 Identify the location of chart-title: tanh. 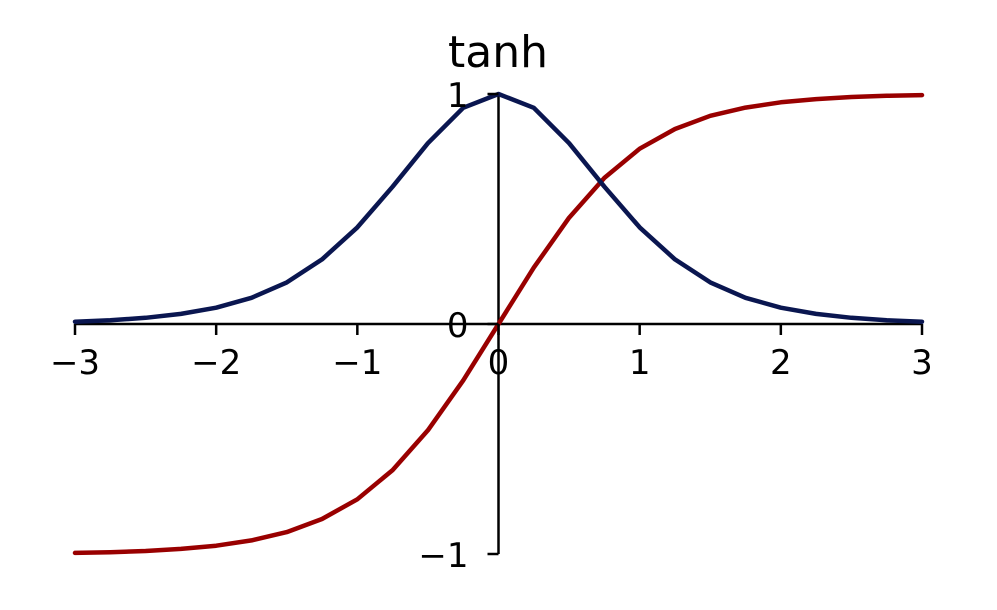
(498, 52).